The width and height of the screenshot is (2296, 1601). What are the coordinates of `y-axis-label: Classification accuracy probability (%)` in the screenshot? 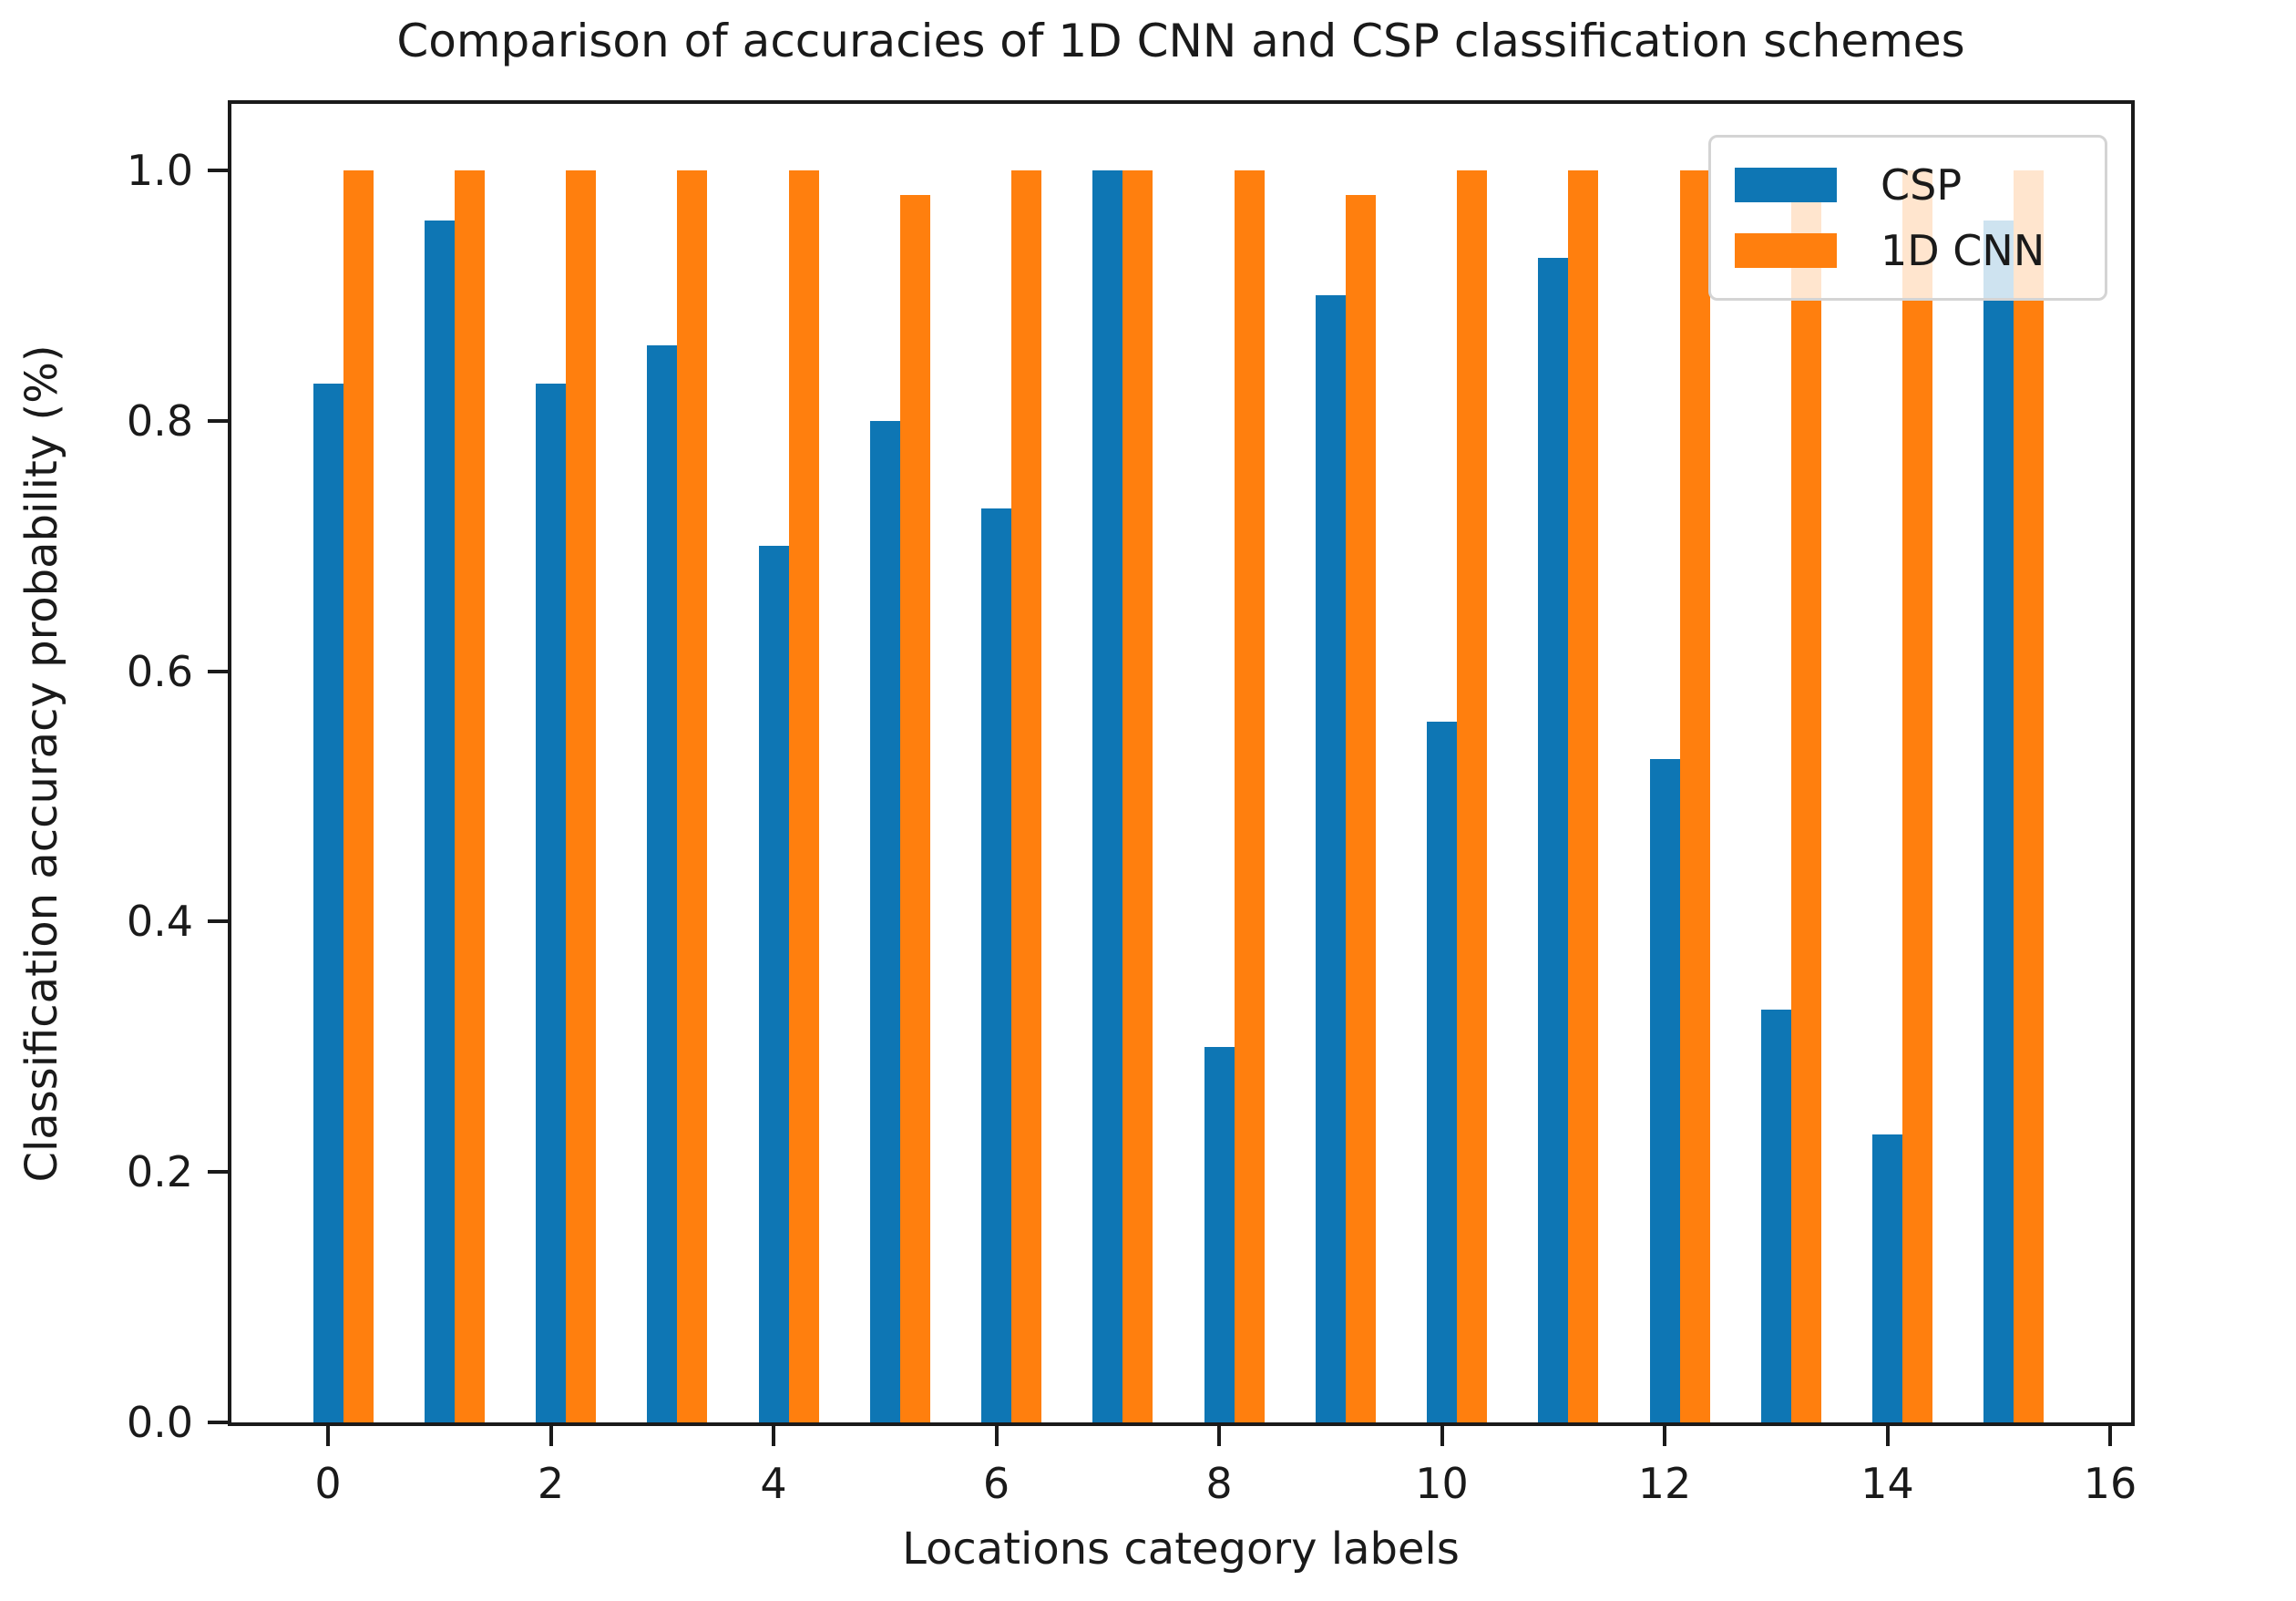 It's located at (42, 763).